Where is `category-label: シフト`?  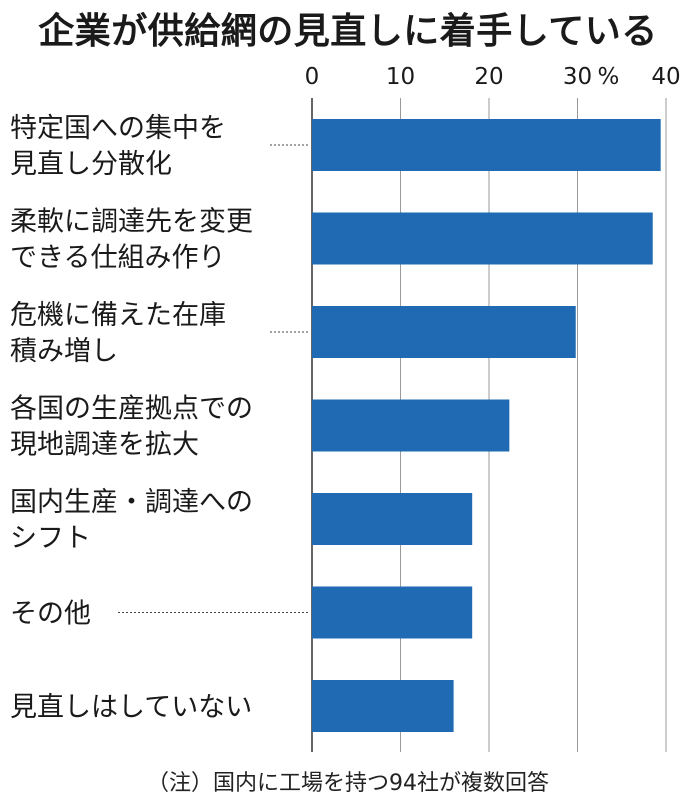
category-label: シフト is located at coordinates (50, 538).